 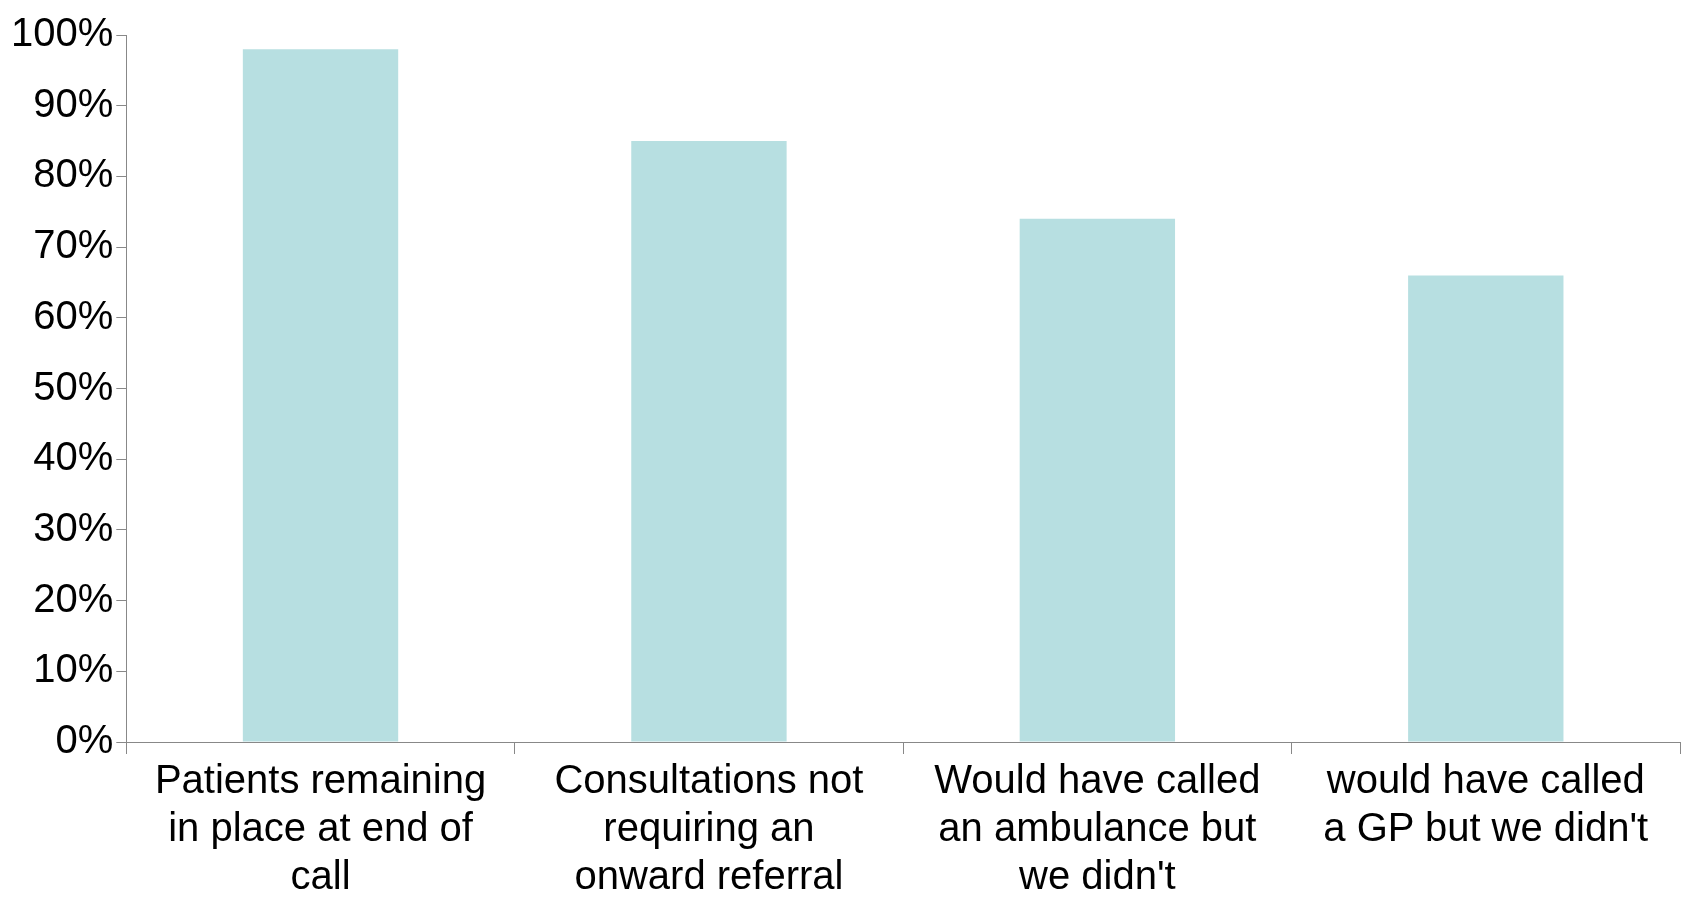 I want to click on y-tick-label: 80%, so click(x=73, y=173).